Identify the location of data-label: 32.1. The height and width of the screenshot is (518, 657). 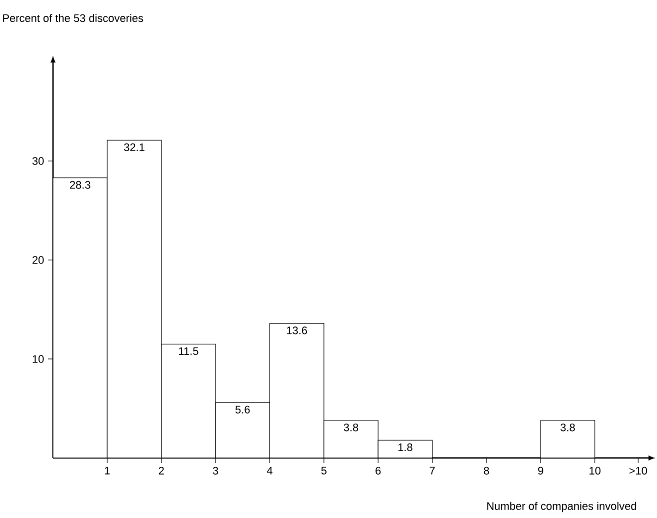
(134, 147).